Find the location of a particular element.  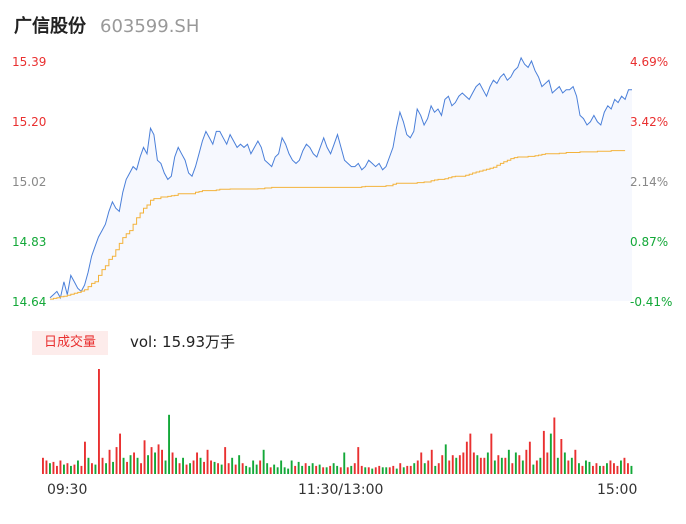

price-tick-left: 15.39 is located at coordinates (29, 62).